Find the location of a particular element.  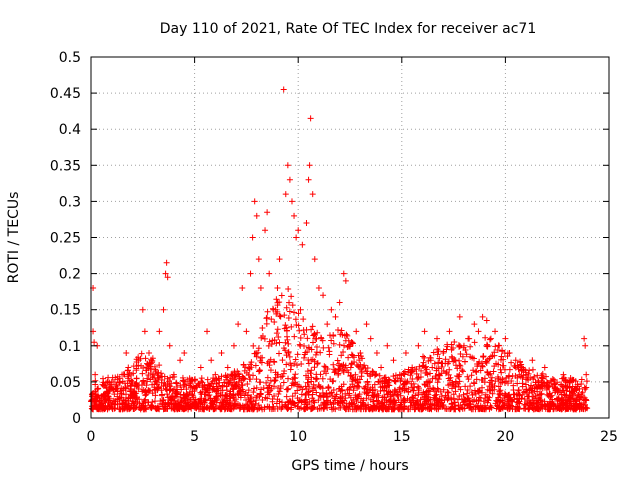

x-tick-label: 5 is located at coordinates (194, 437).